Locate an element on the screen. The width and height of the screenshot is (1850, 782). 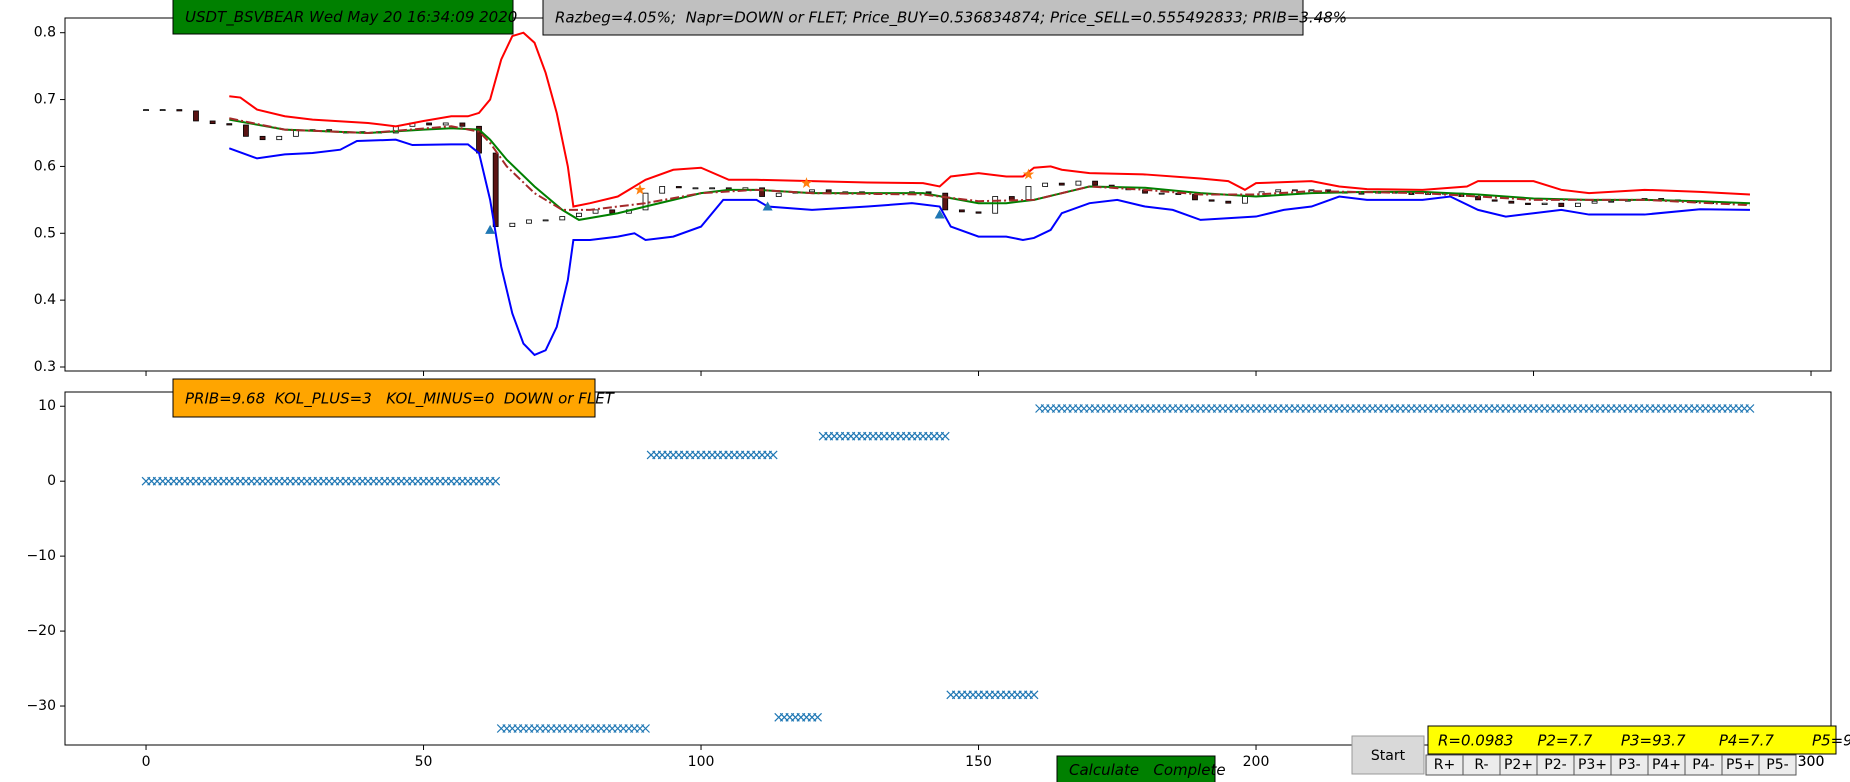
y-tick-label: −10 is located at coordinates (41, 556).